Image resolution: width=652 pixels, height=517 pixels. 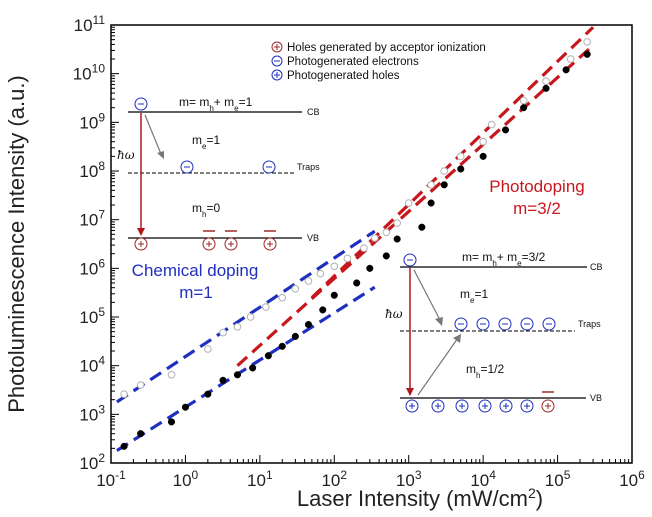 I want to click on inset-right-trapped-electrons, so click(x=505, y=324).